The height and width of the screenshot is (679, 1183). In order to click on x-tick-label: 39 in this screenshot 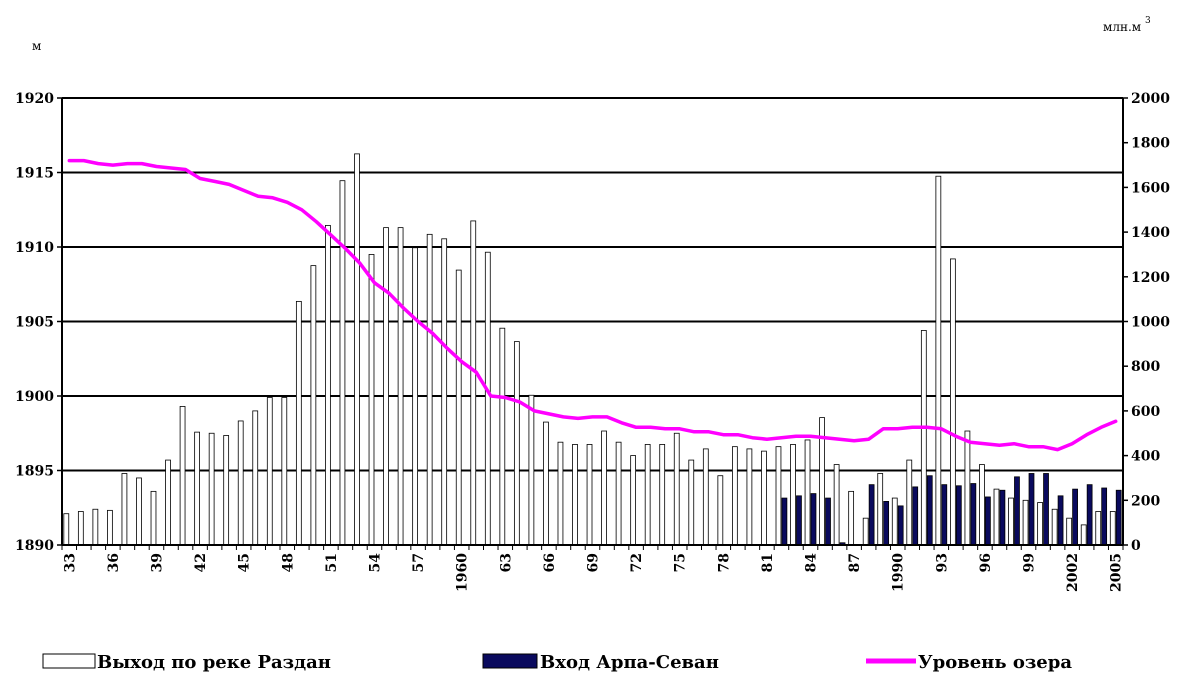, I will do `click(157, 562)`.